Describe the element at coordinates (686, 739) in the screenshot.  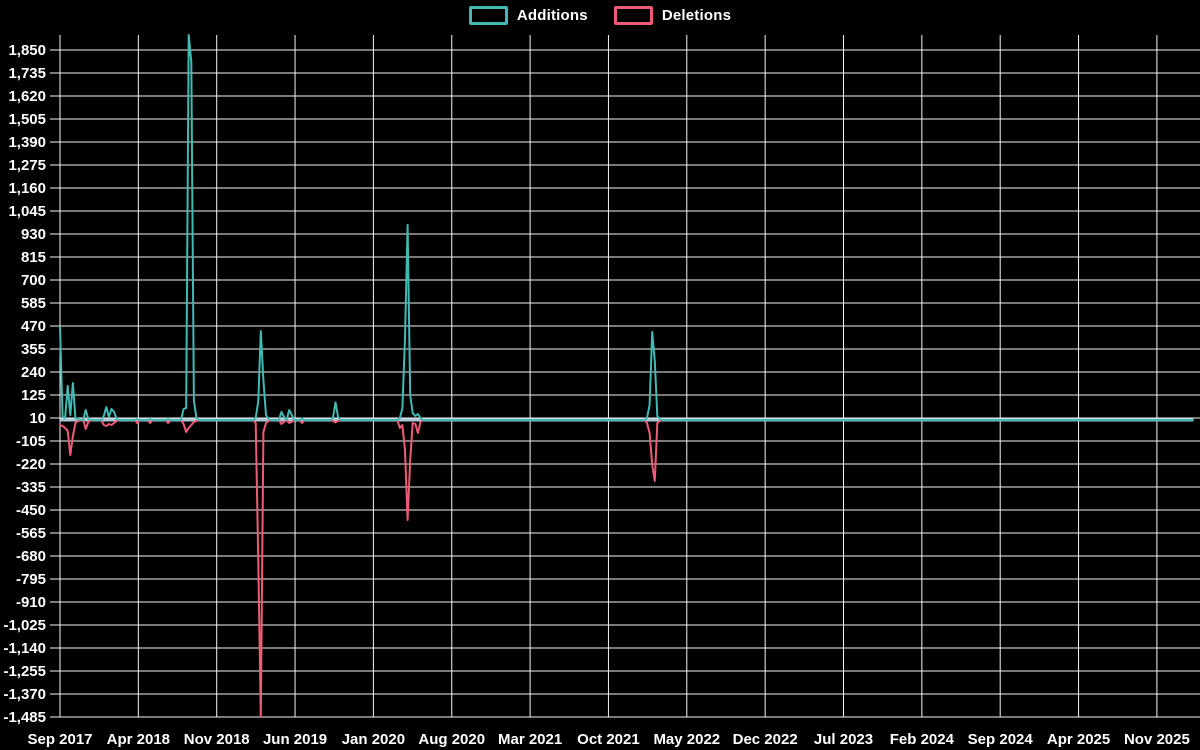
I see `x-axis-tick-label: May 2022` at that location.